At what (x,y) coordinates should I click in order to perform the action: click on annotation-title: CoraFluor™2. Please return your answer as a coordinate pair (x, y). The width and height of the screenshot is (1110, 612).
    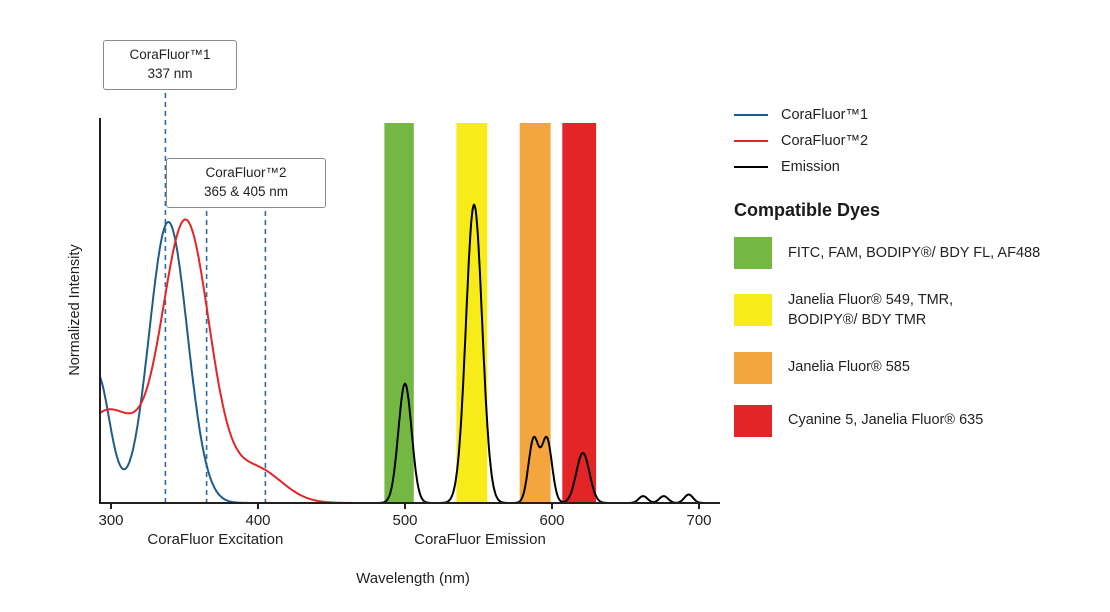
    Looking at the image, I should click on (246, 172).